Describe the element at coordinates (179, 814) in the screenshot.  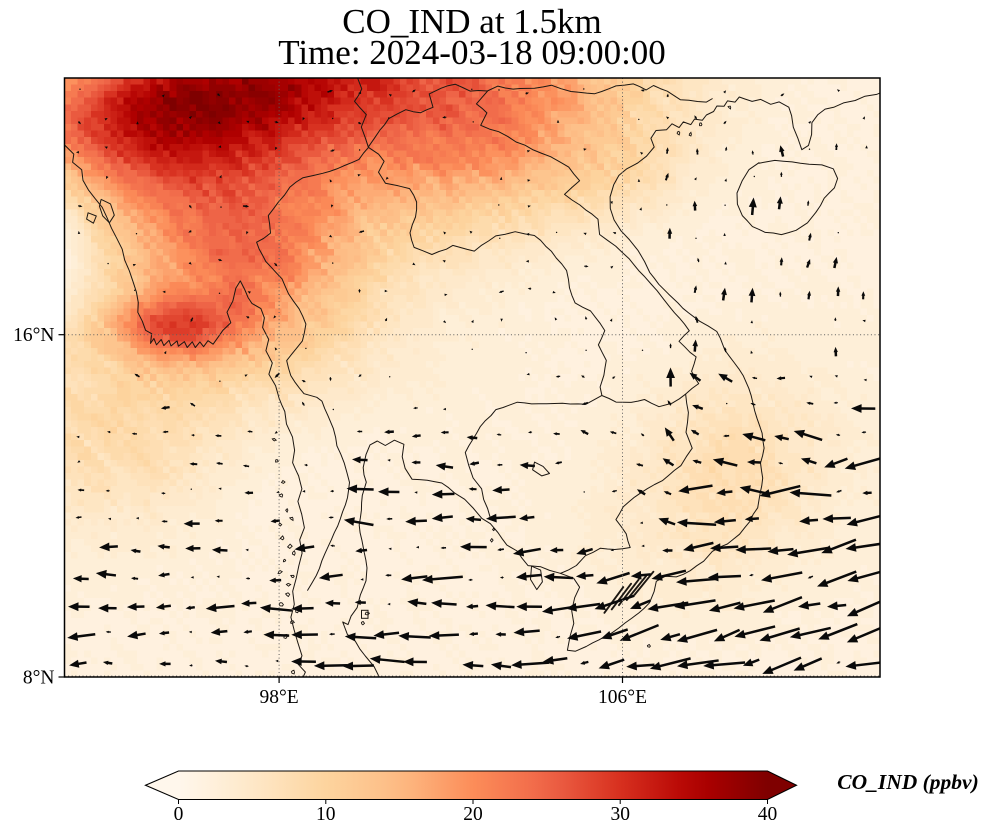
I see `svg-text: 0` at that location.